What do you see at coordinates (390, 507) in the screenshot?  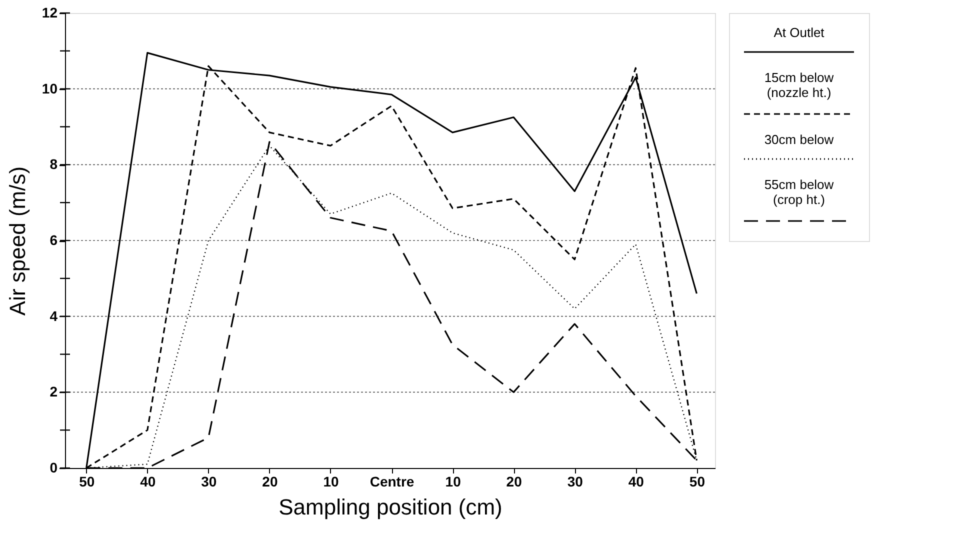 I see `x-axis-title: Sampling position (cm)` at bounding box center [390, 507].